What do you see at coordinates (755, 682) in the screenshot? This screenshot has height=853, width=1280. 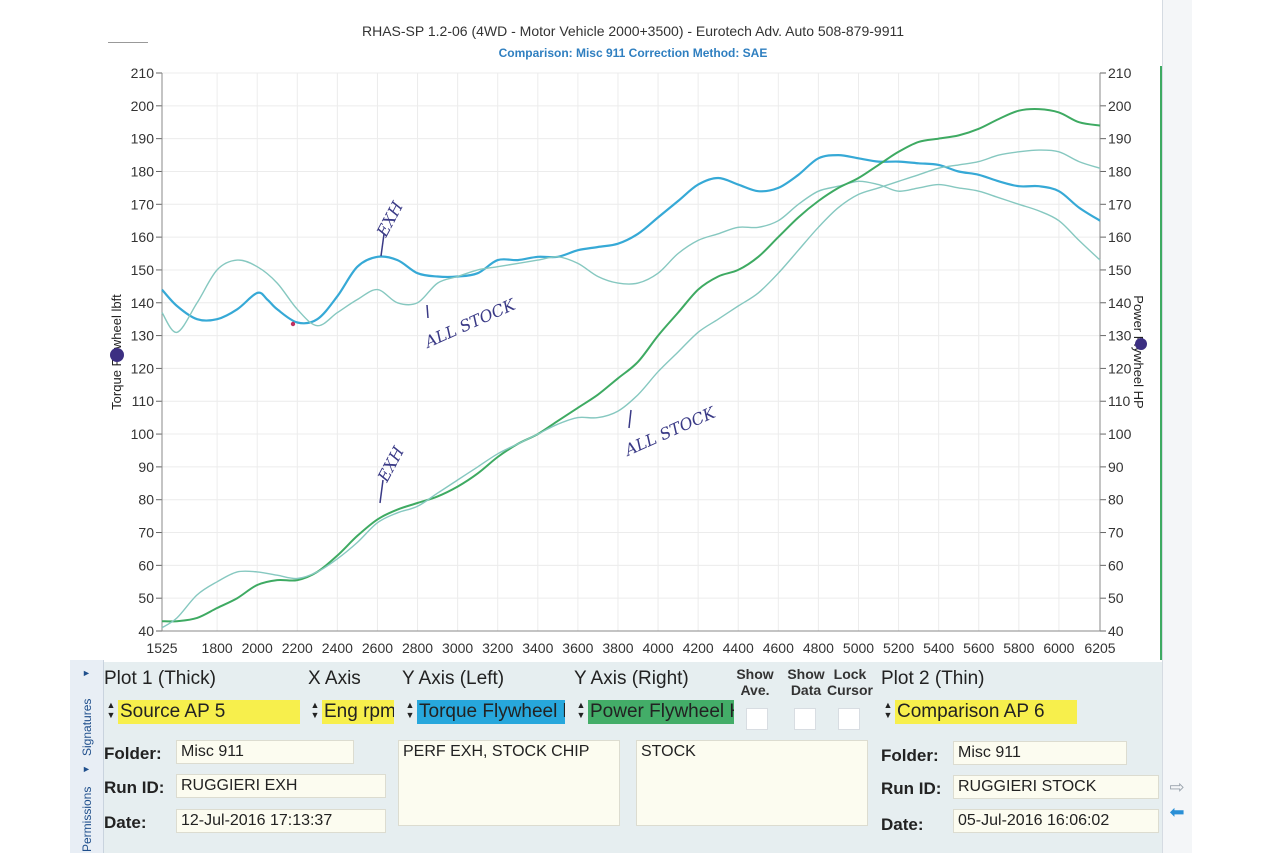 I see `show-ave-heading: Show Ave.` at bounding box center [755, 682].